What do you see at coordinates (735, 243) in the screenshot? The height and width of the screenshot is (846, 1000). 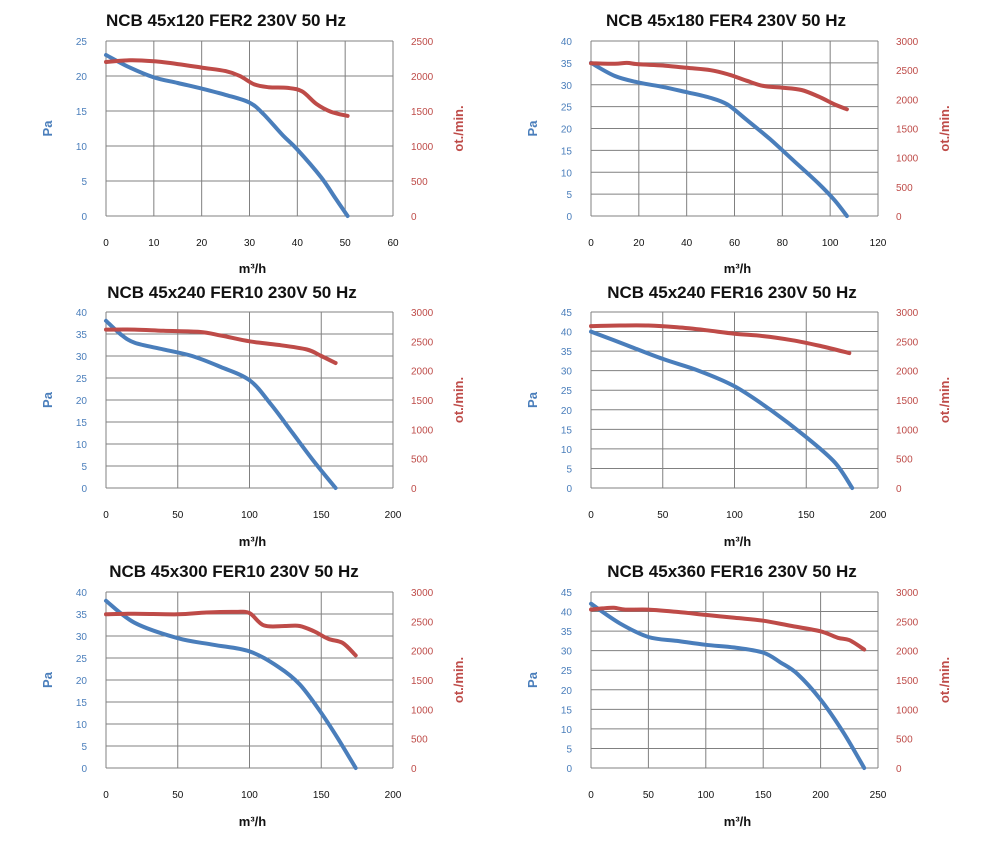 I see `x-tick-label: 60` at bounding box center [735, 243].